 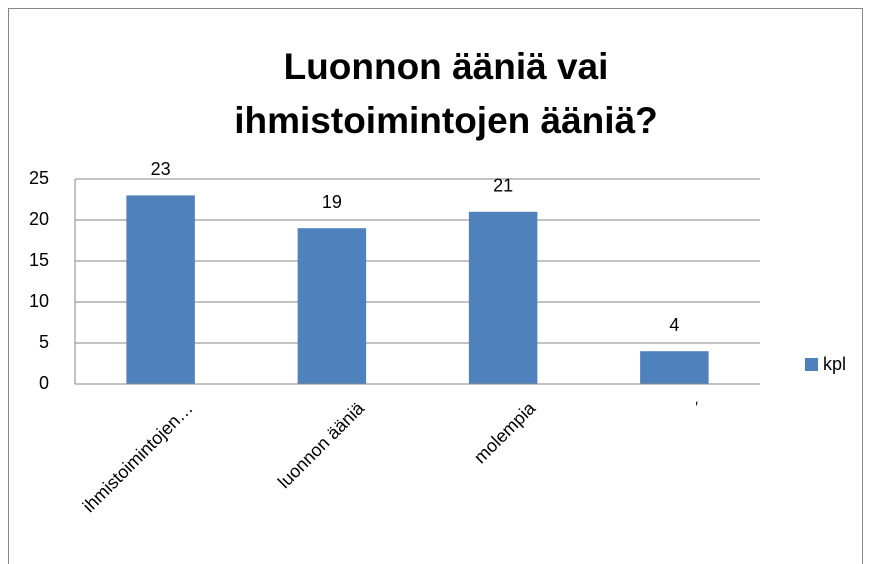 What do you see at coordinates (44, 383) in the screenshot?
I see `y-tick-label: 0` at bounding box center [44, 383].